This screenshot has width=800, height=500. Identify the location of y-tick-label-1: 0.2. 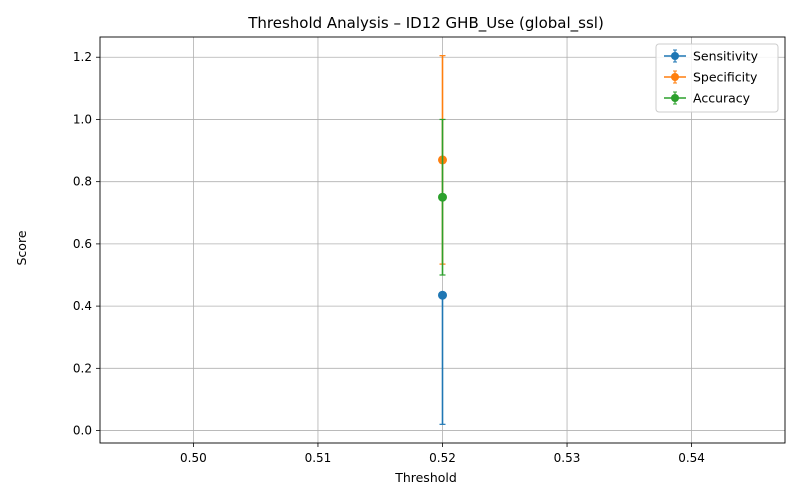
(82, 368).